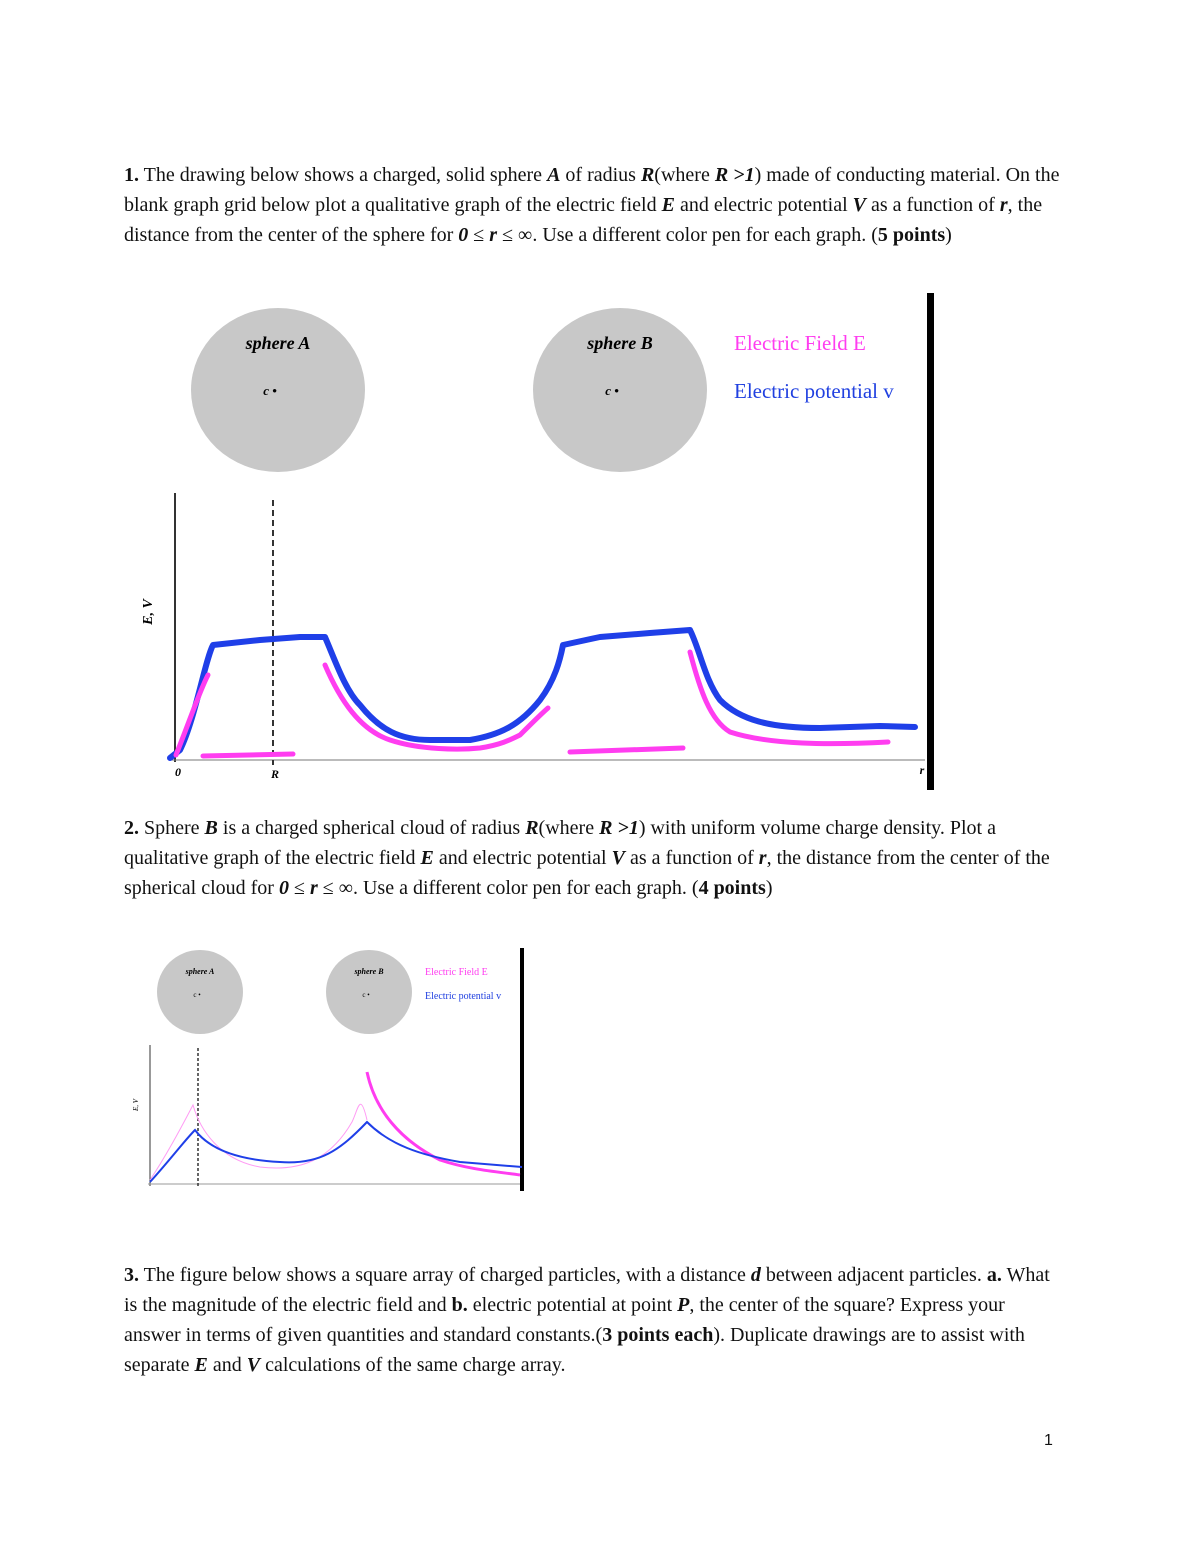  What do you see at coordinates (371, 828) in the screenshot?
I see `text-run: is a charged spherical cloud of radius` at bounding box center [371, 828].